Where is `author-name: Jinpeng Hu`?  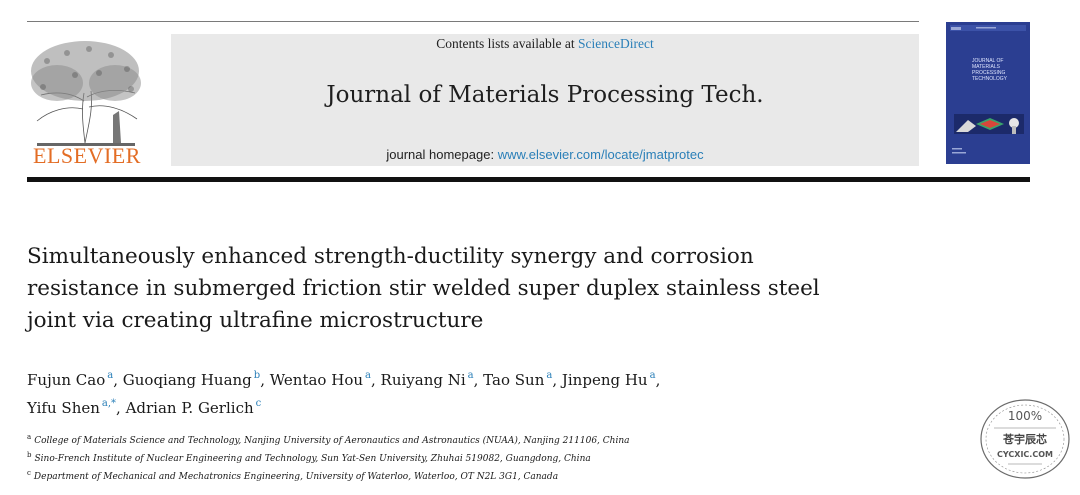
author-name: Jinpeng Hu is located at coordinates (604, 380).